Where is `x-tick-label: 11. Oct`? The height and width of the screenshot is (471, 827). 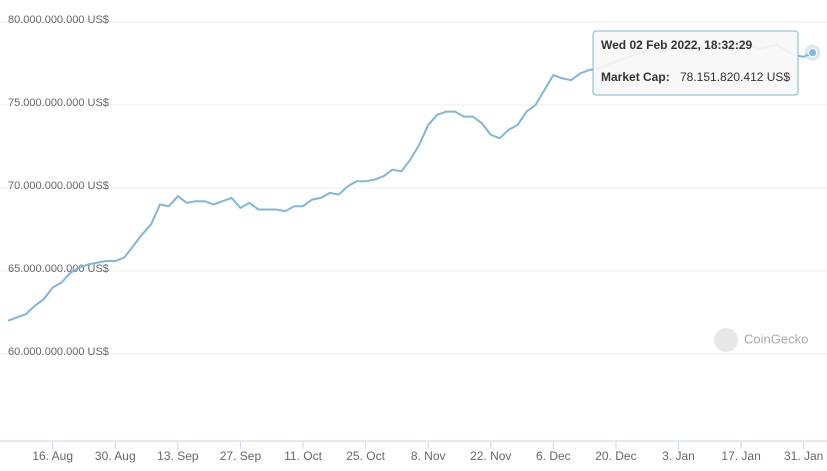
x-tick-label: 11. Oct is located at coordinates (303, 456).